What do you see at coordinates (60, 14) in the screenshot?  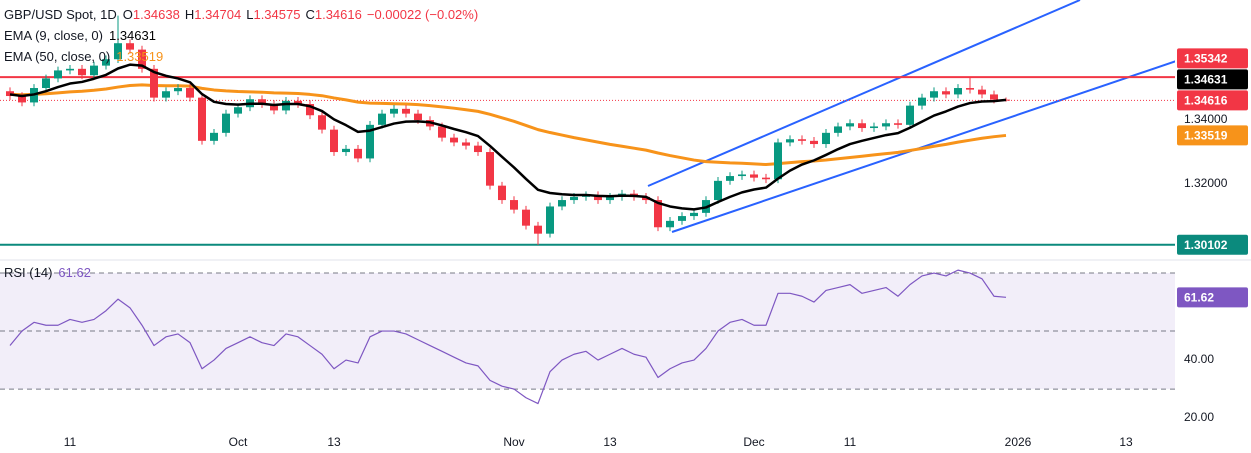 I see `legend-title: GBP/USD Spot, 1D` at bounding box center [60, 14].